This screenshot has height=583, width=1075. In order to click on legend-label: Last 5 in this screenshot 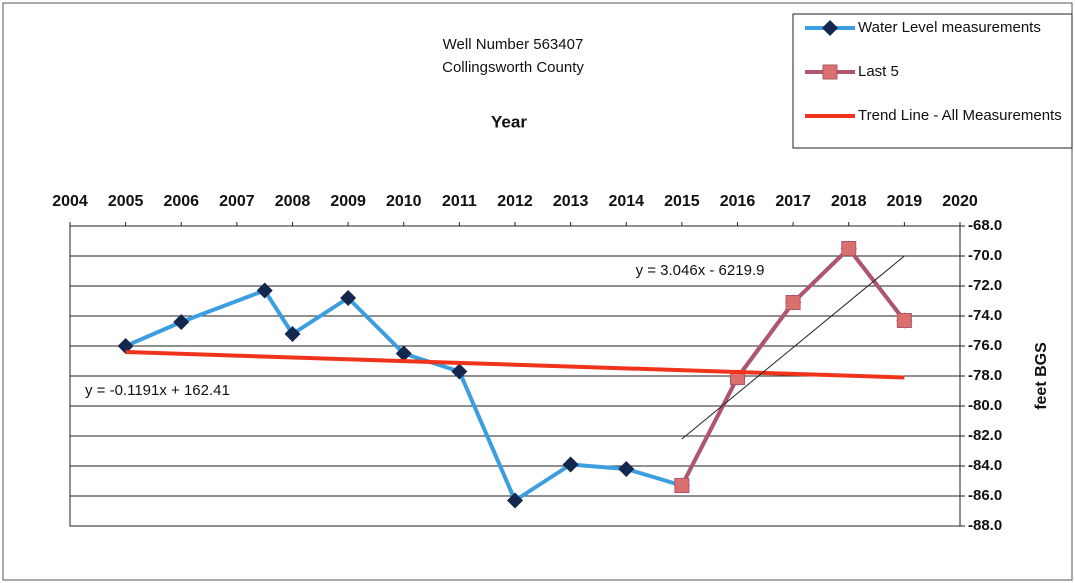, I will do `click(878, 71)`.